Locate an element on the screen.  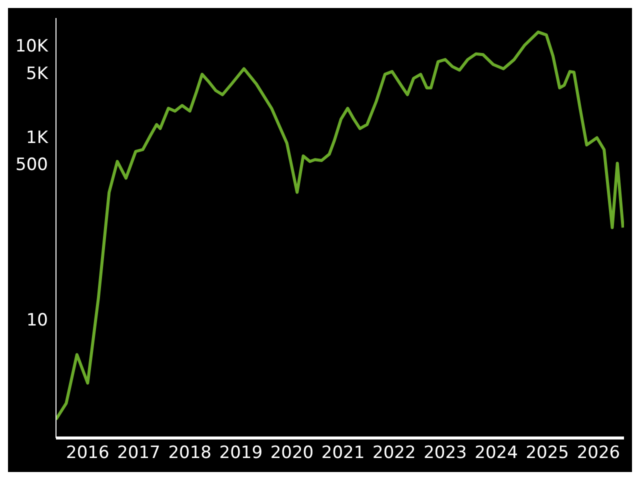
x-tick-label: 2023 is located at coordinates (445, 453).